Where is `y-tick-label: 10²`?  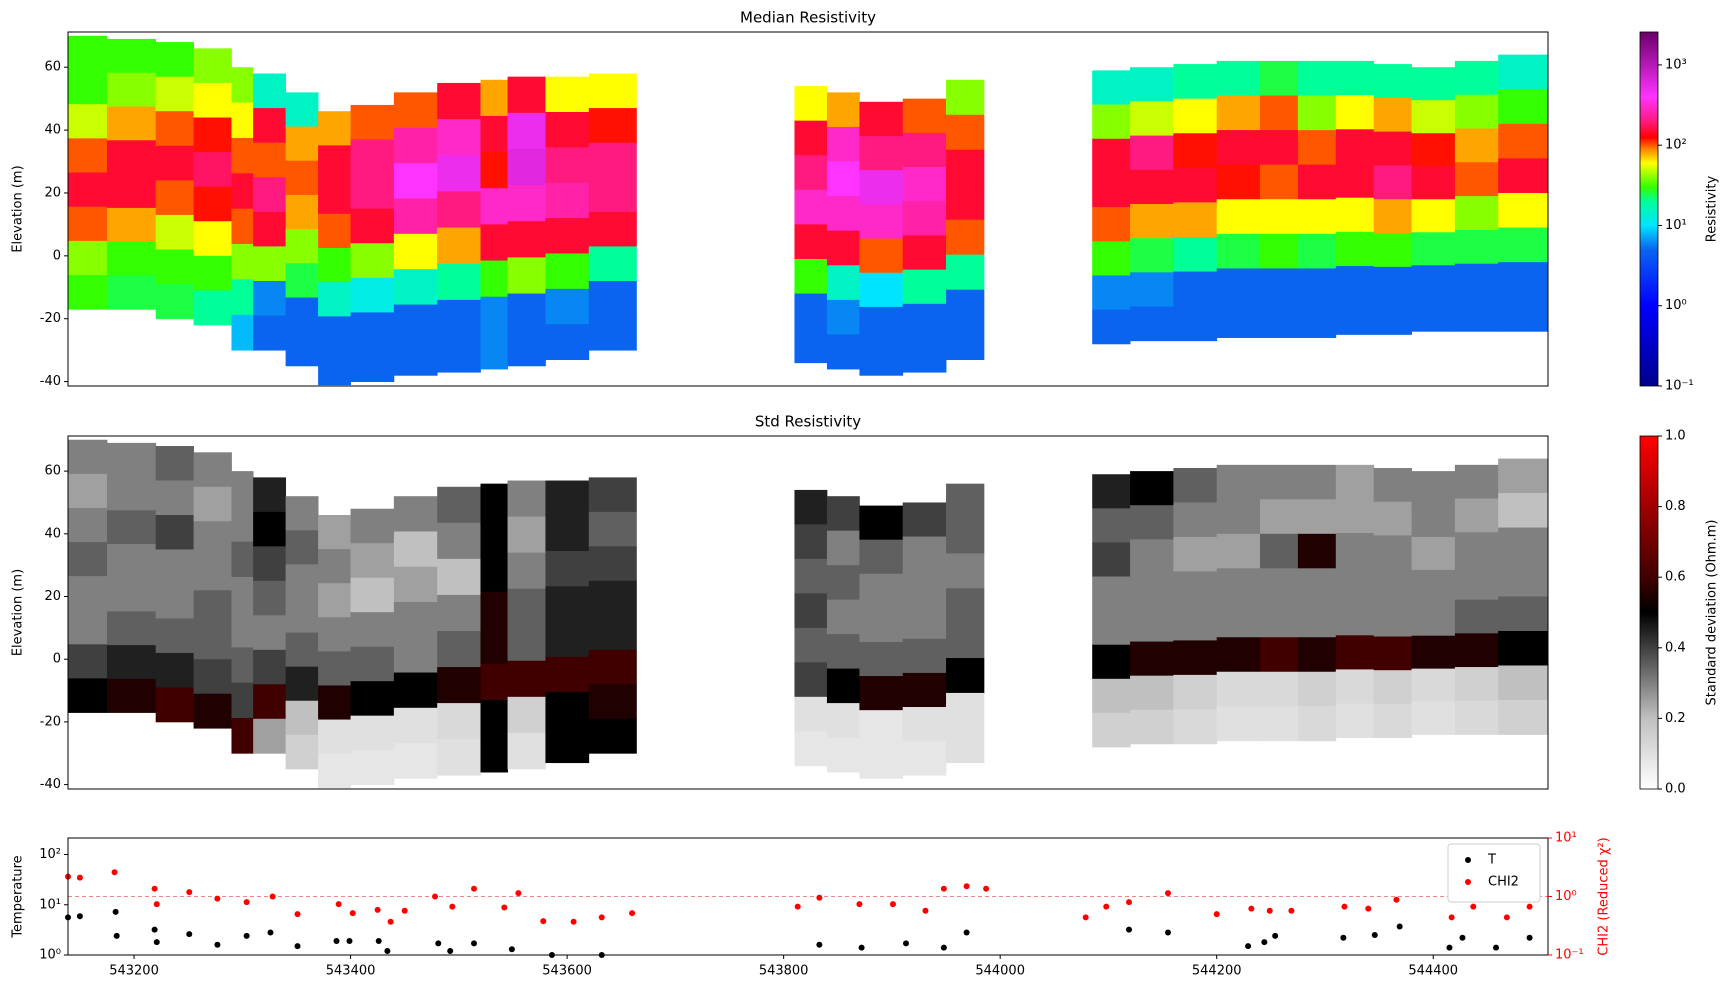
y-tick-label: 10² is located at coordinates (50, 854).